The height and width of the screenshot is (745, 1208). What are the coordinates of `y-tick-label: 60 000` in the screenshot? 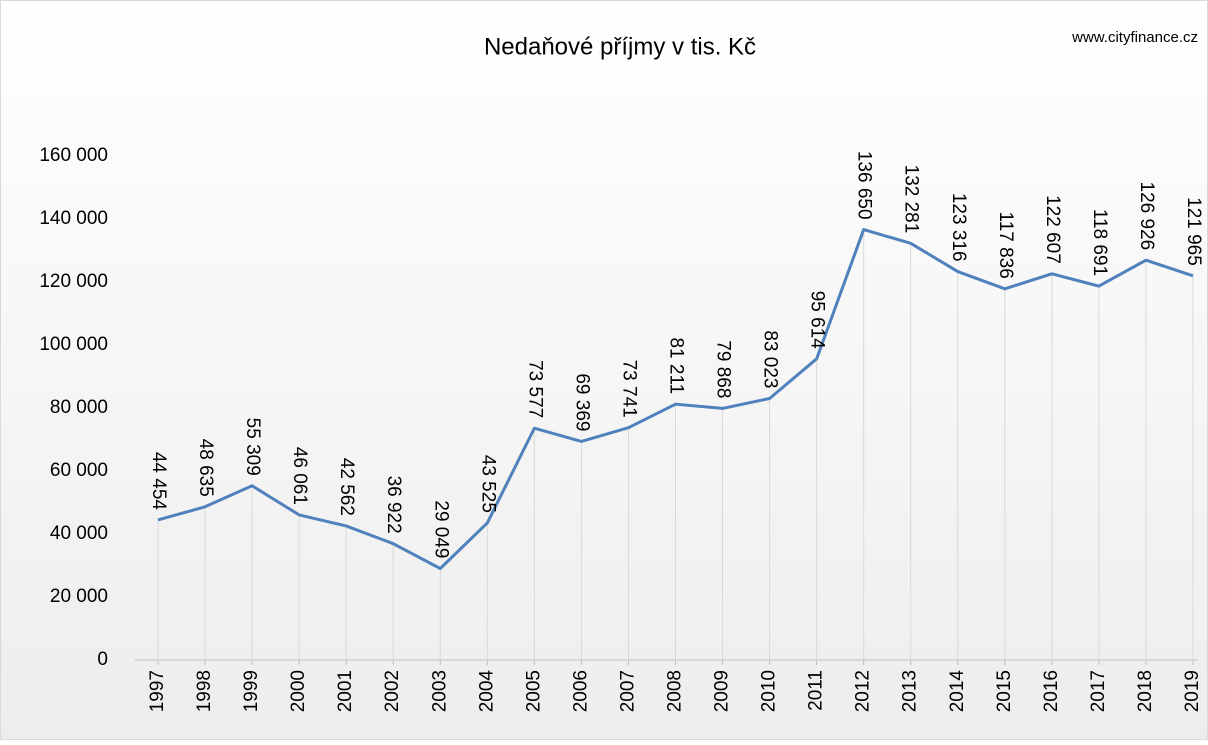 It's located at (79, 470).